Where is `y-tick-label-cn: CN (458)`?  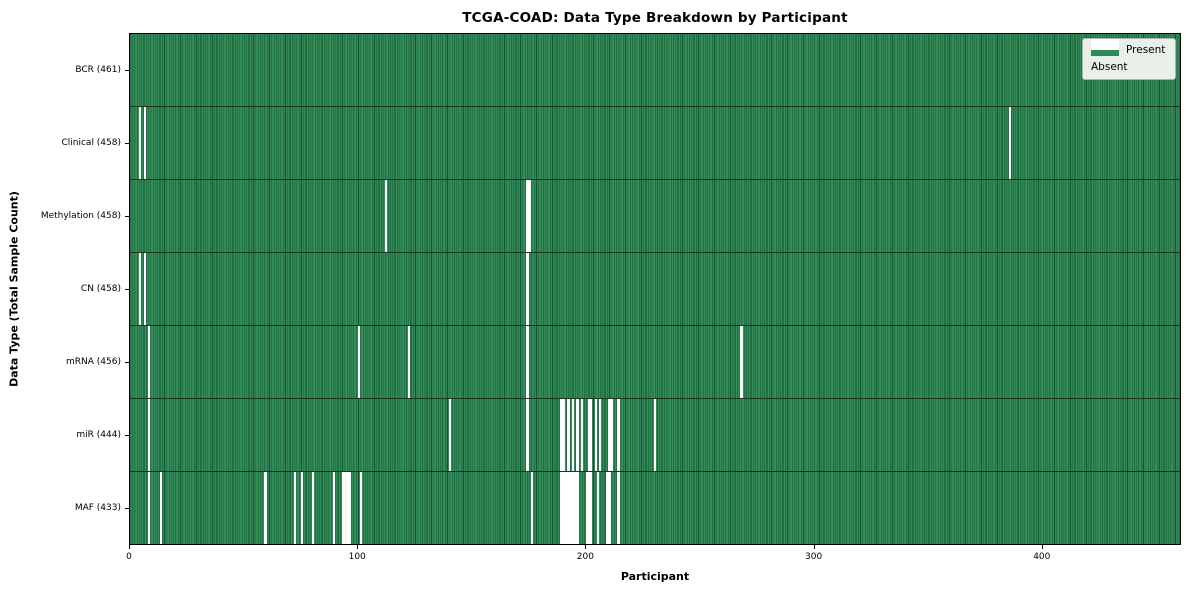
y-tick-label-cn: CN (458) is located at coordinates (100, 289).